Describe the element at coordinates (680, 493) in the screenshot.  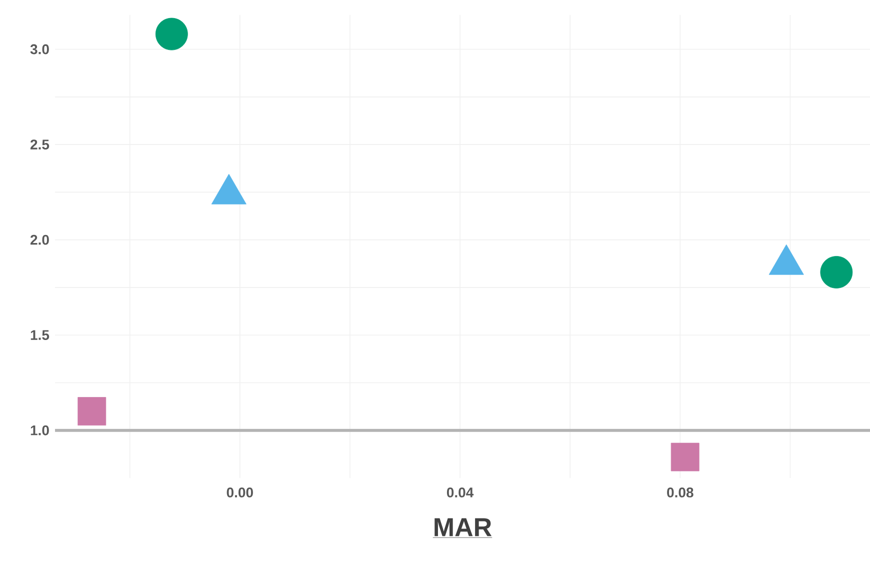
I see `x-tick-label: 0.08` at that location.